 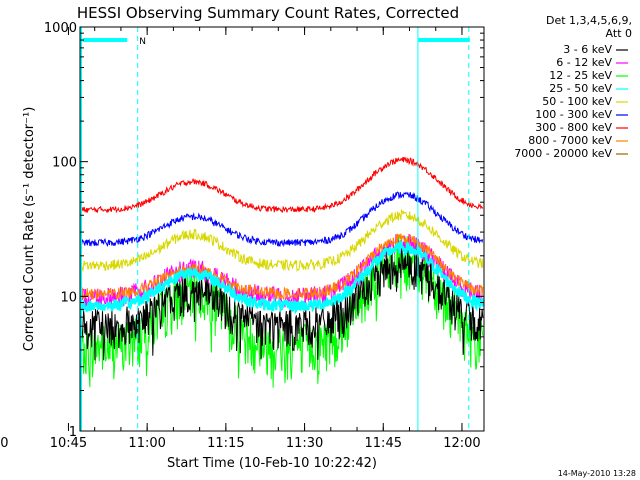 What do you see at coordinates (461, 443) in the screenshot?
I see `x-tick-label: 12:00` at bounding box center [461, 443].